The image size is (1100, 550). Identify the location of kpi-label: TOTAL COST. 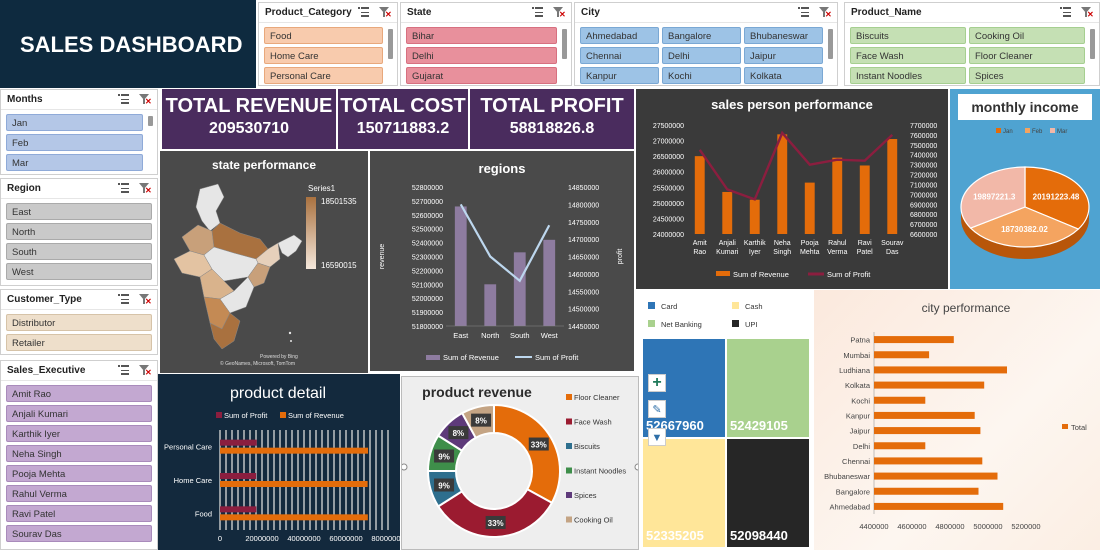
(403, 106).